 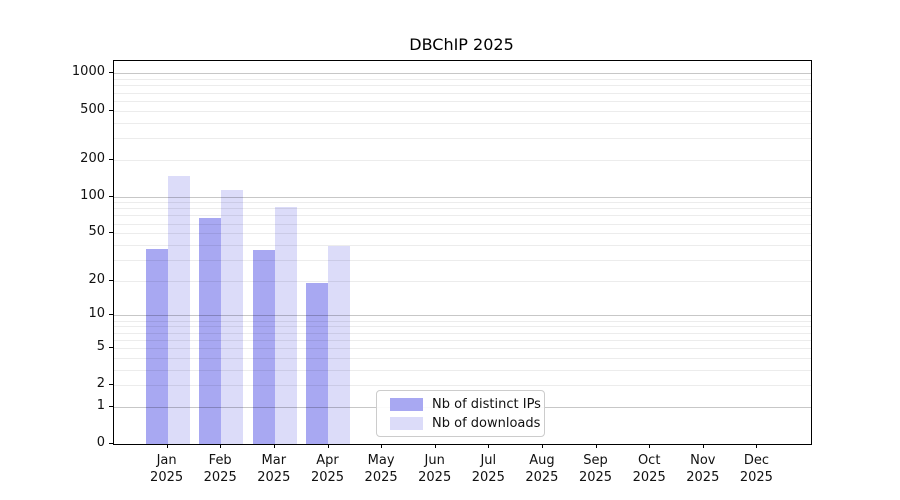 I want to click on bar-feb-downloads, so click(x=232, y=317).